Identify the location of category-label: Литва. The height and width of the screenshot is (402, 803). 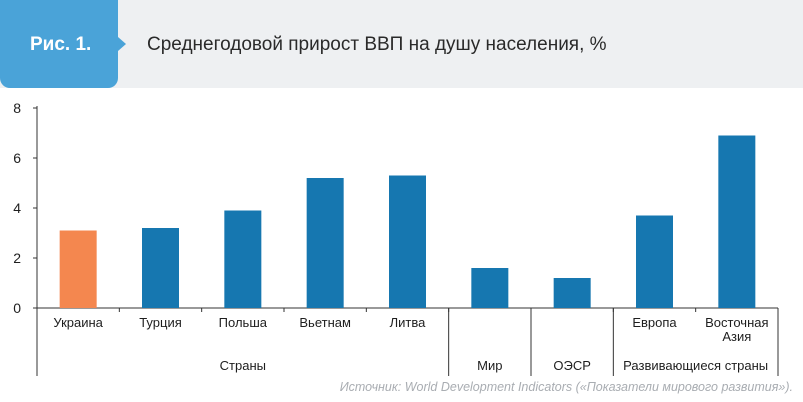
(408, 322).